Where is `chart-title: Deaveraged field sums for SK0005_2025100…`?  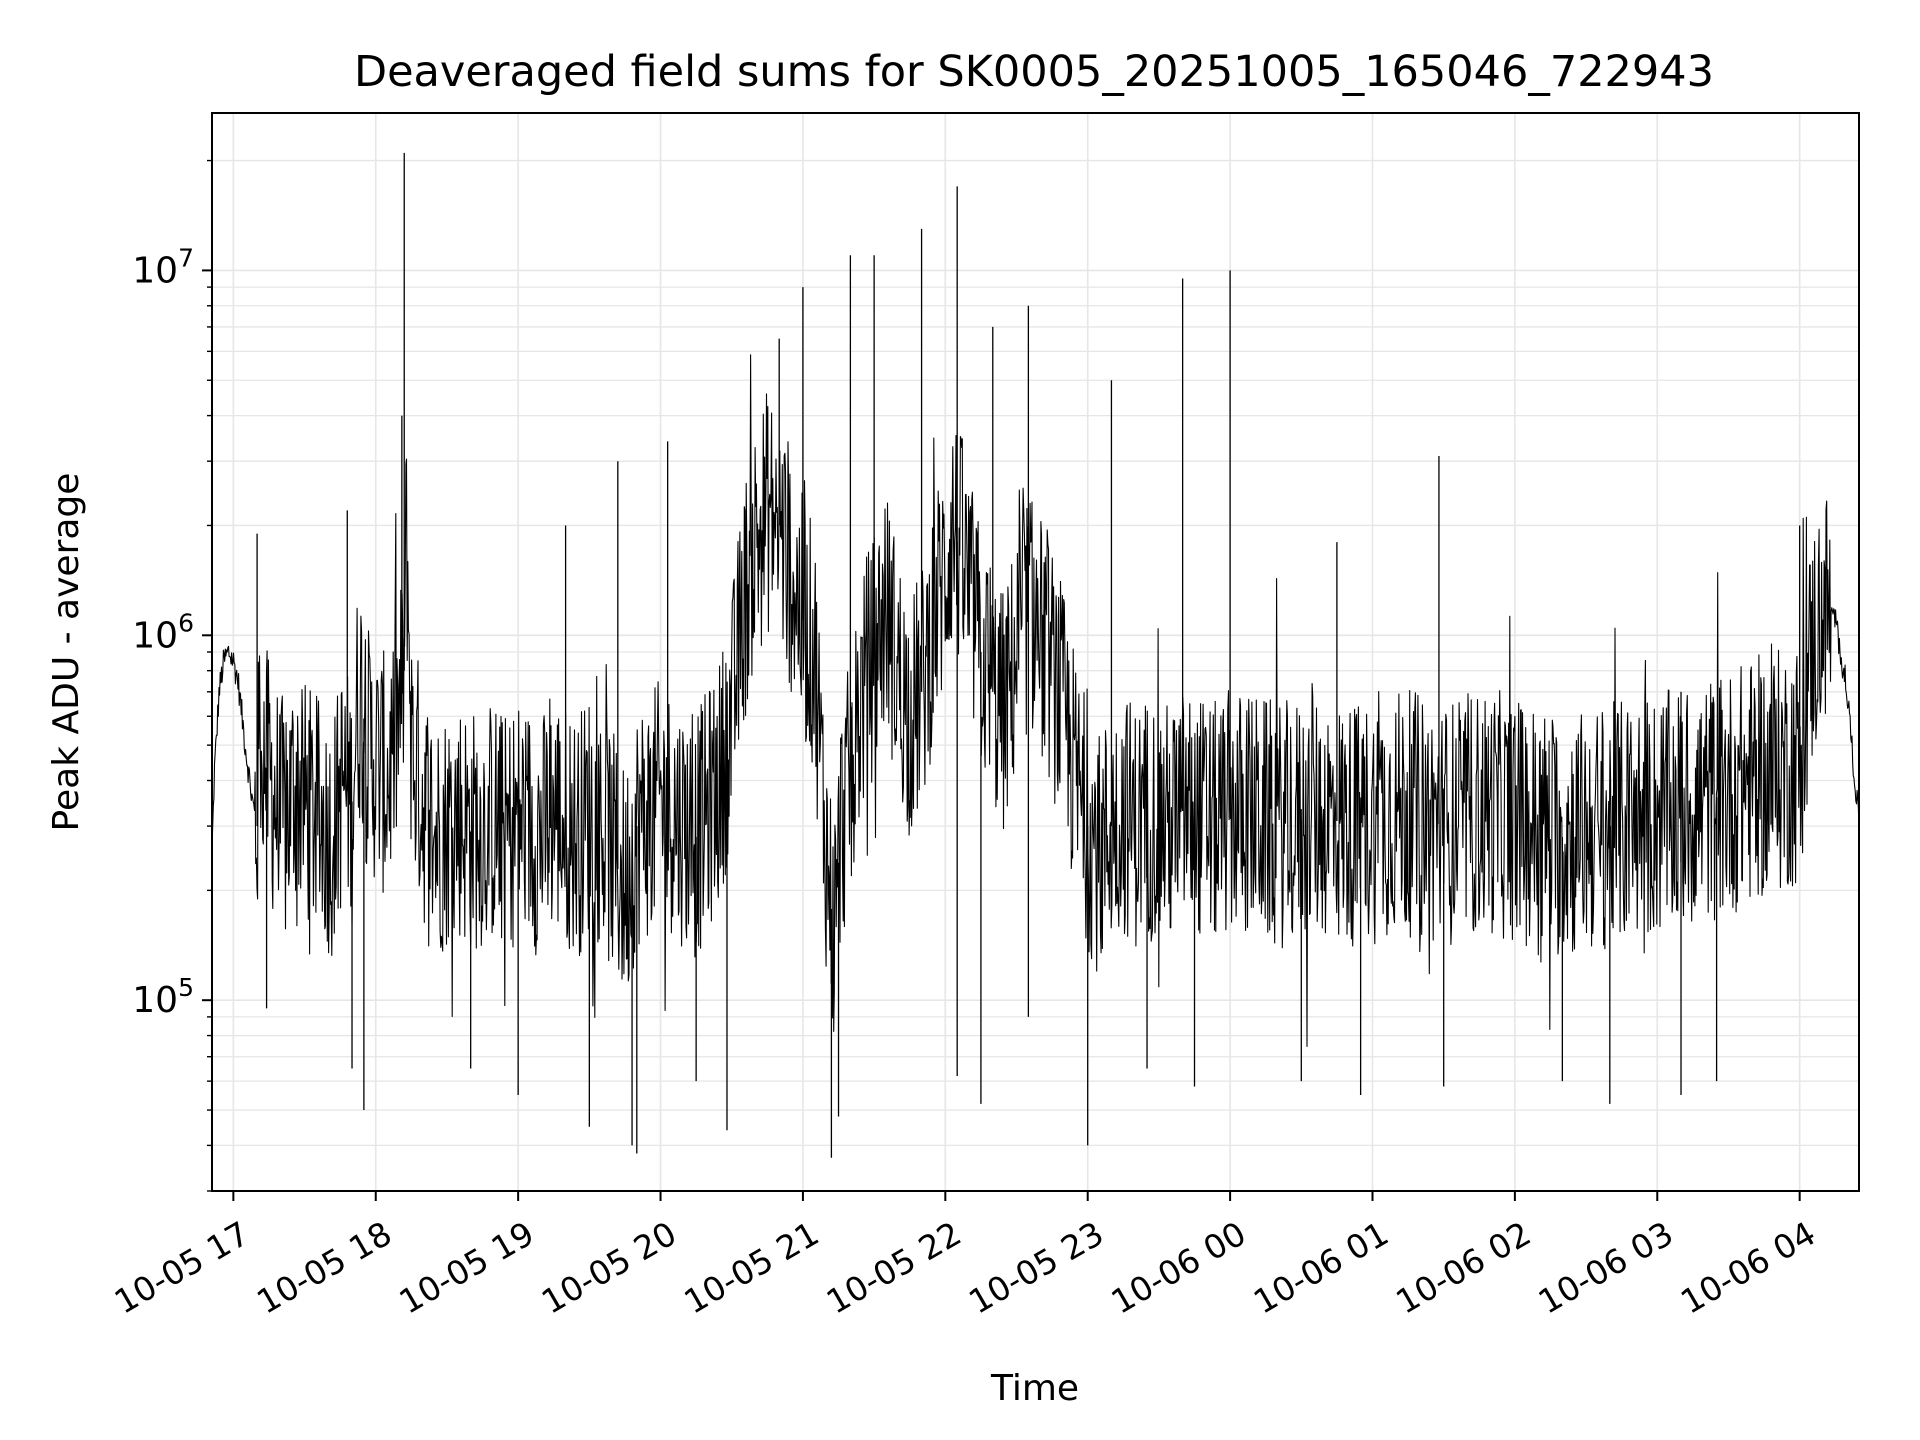
chart-title: Deaveraged field sums for SK0005_2025100… is located at coordinates (1034, 72).